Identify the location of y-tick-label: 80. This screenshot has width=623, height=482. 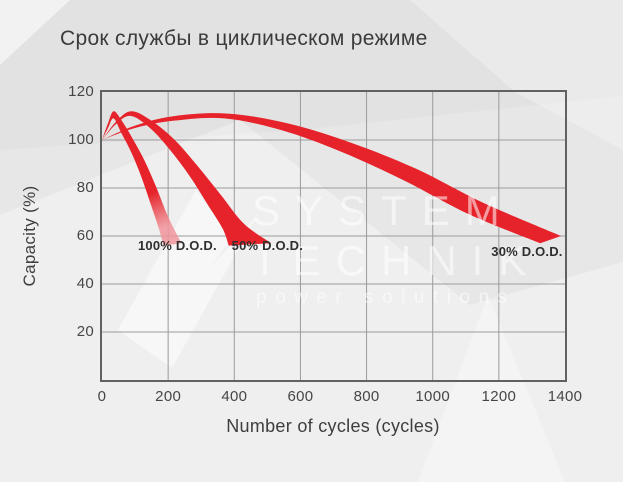
(85, 187).